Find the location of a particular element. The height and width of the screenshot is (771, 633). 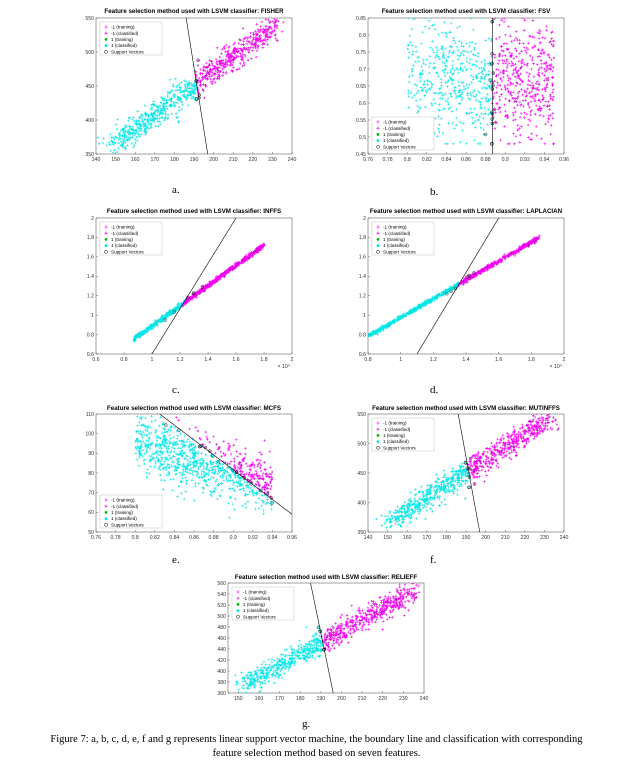

x-tick-label: 240 is located at coordinates (292, 160).